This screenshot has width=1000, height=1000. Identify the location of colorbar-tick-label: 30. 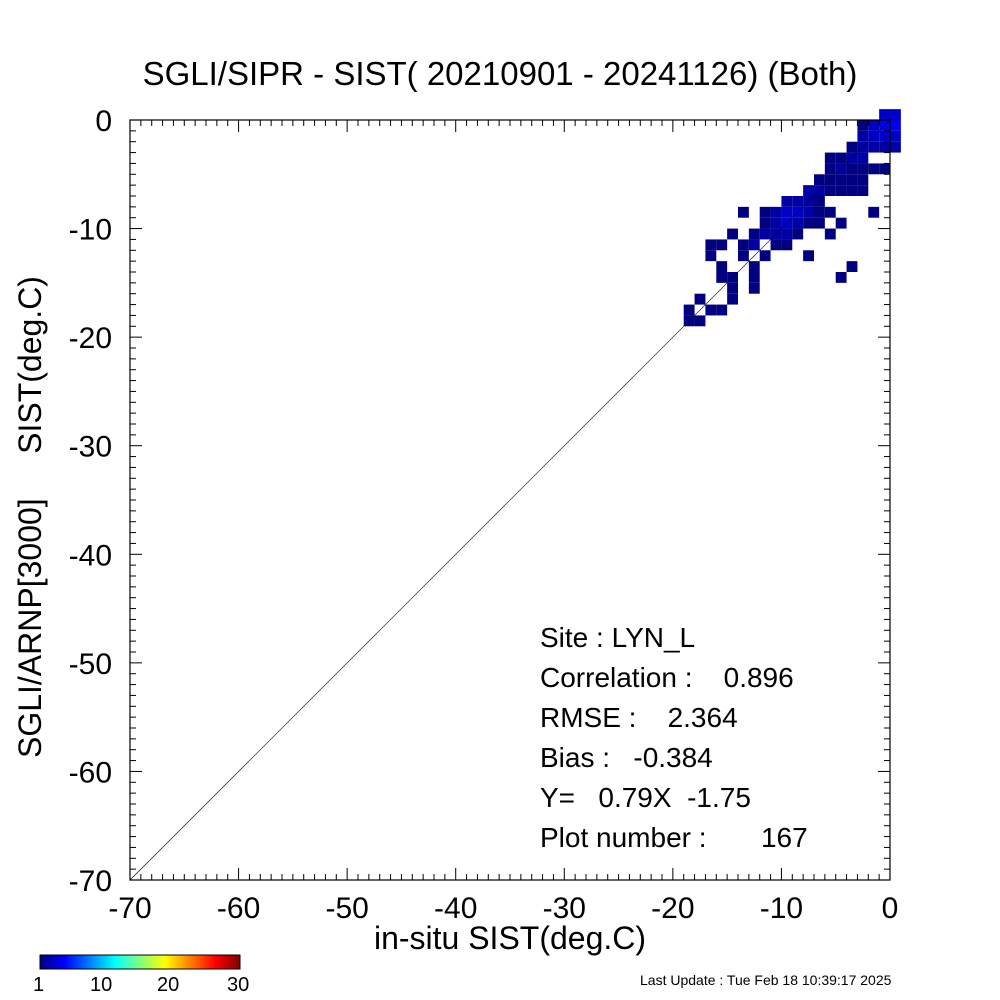
(238, 985).